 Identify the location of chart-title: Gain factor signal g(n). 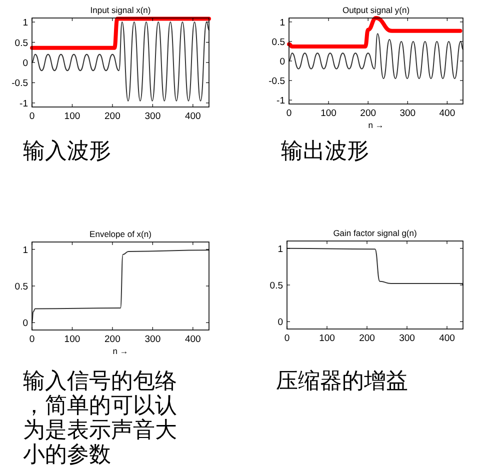
(375, 233).